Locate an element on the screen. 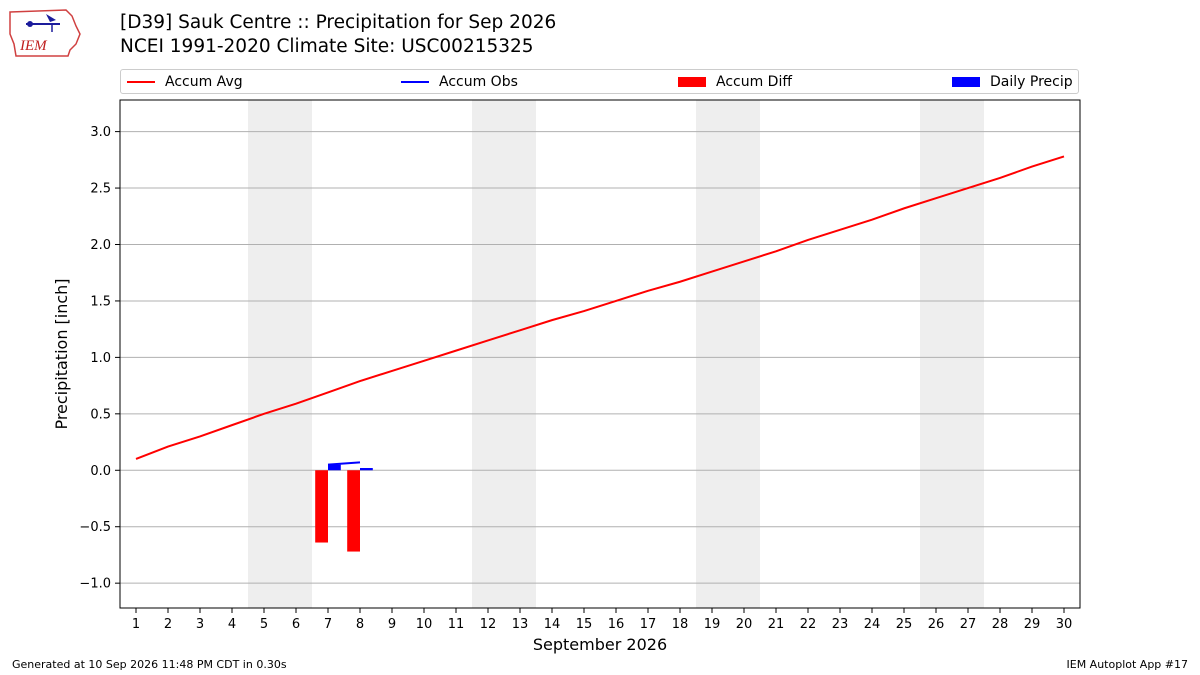  x-tick-label: 19 is located at coordinates (712, 624).